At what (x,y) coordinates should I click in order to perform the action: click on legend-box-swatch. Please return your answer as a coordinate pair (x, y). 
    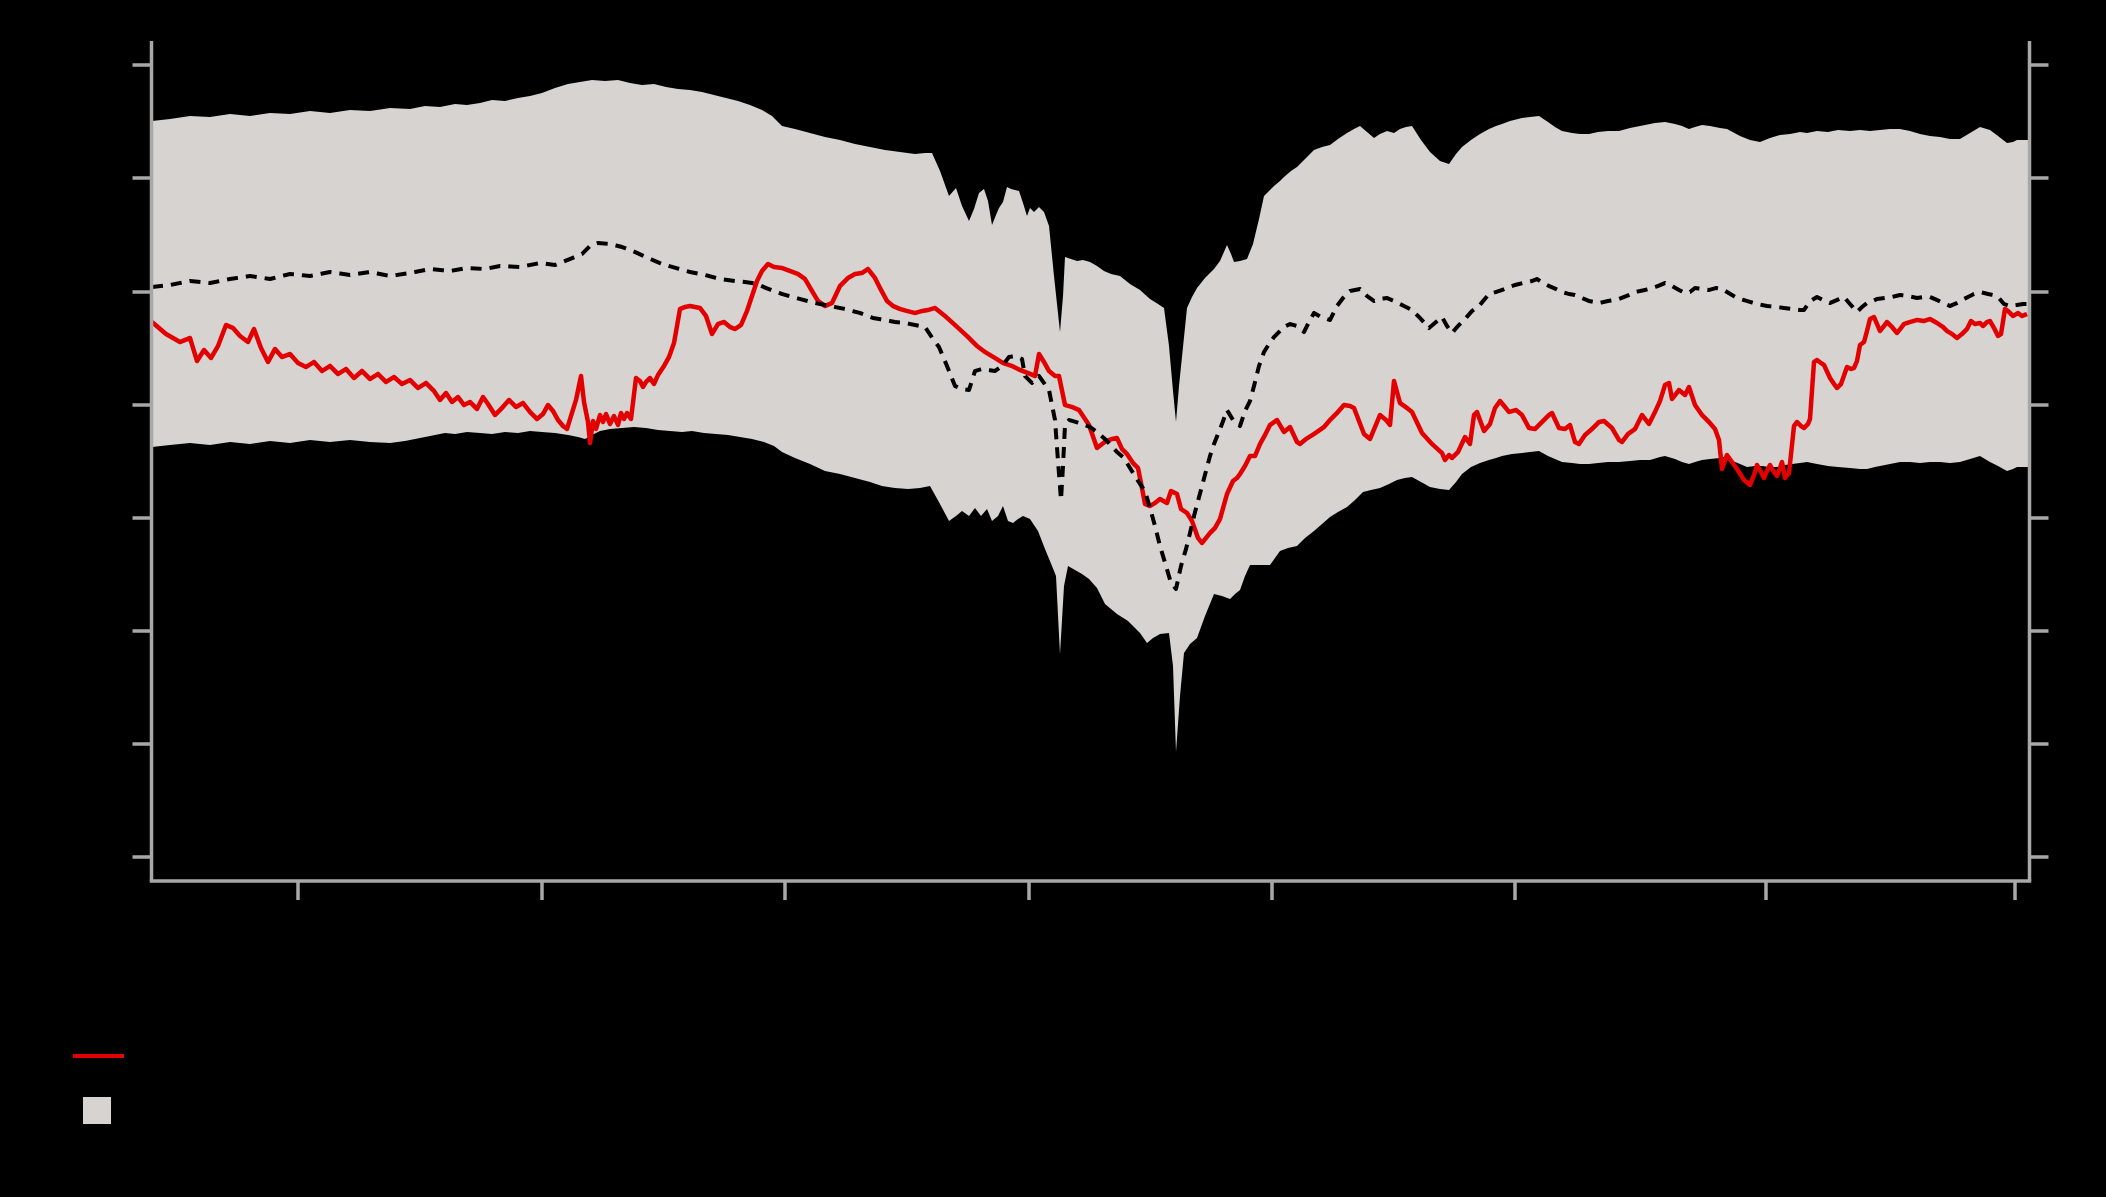
    Looking at the image, I should click on (97, 1110).